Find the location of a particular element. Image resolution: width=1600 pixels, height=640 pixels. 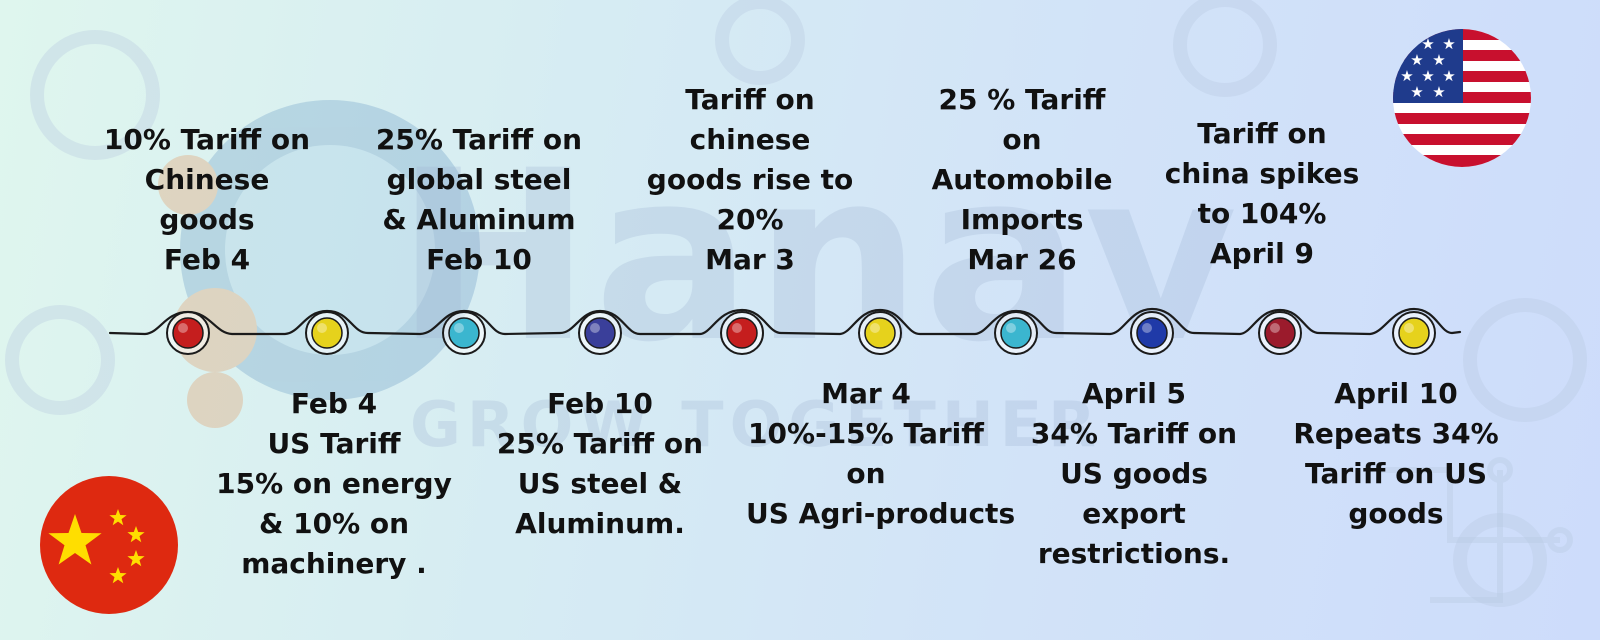

event-bottom-5: April 10 Repeats 34% Tariff on US goods is located at coordinates (1396, 454).